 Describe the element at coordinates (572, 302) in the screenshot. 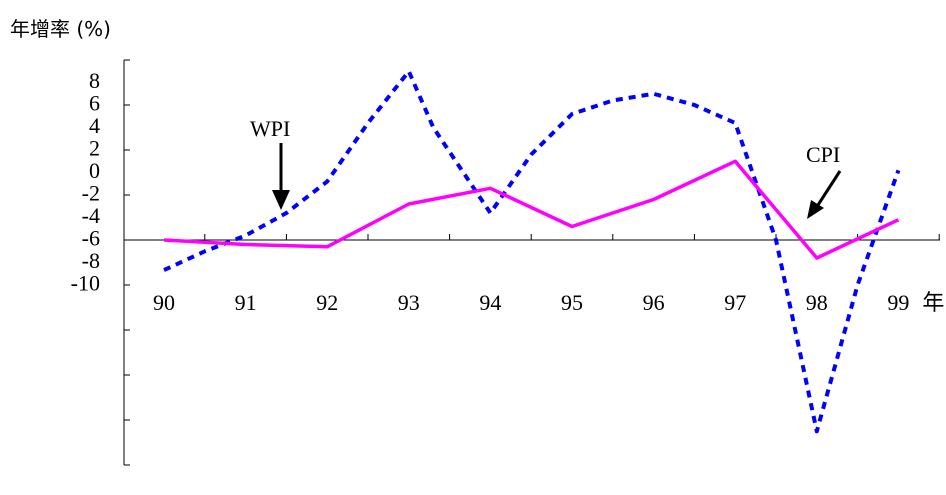

I see `x-tick-label: 95` at that location.